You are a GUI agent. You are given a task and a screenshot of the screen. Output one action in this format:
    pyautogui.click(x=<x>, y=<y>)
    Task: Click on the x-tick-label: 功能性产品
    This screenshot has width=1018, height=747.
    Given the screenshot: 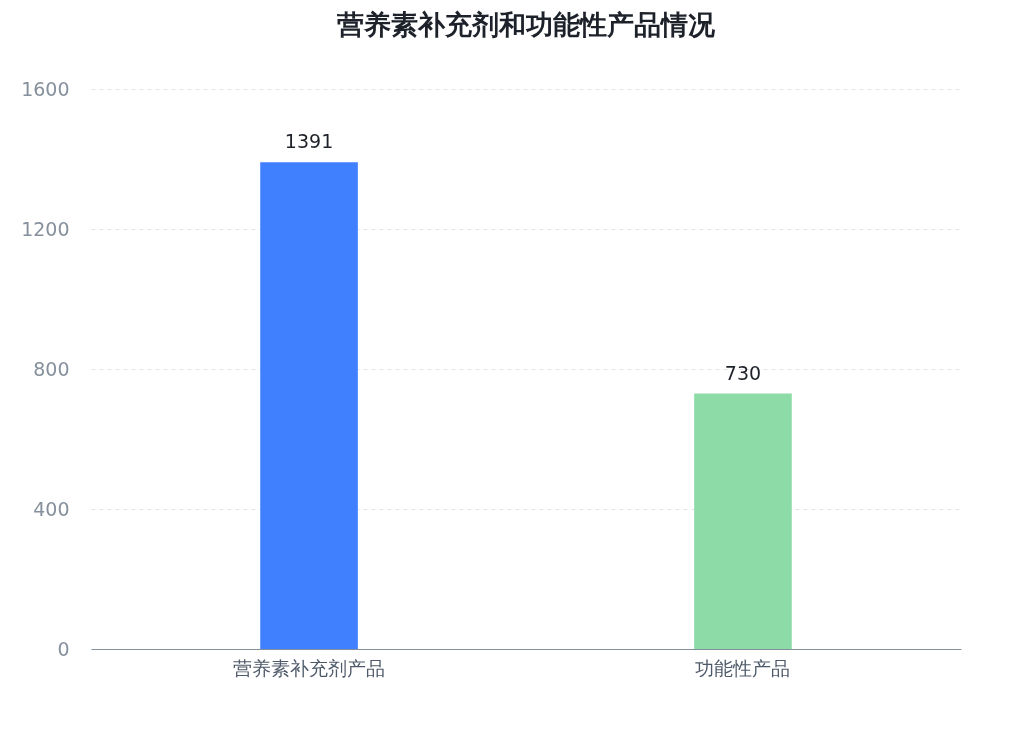 What is the action you would take?
    pyautogui.click(x=743, y=667)
    